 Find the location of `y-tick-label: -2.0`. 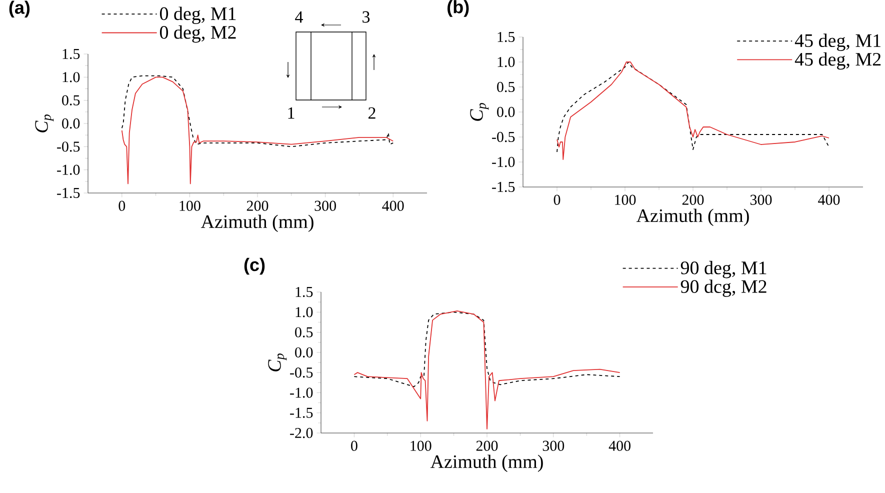

y-tick-label: -2.0 is located at coordinates (301, 433).